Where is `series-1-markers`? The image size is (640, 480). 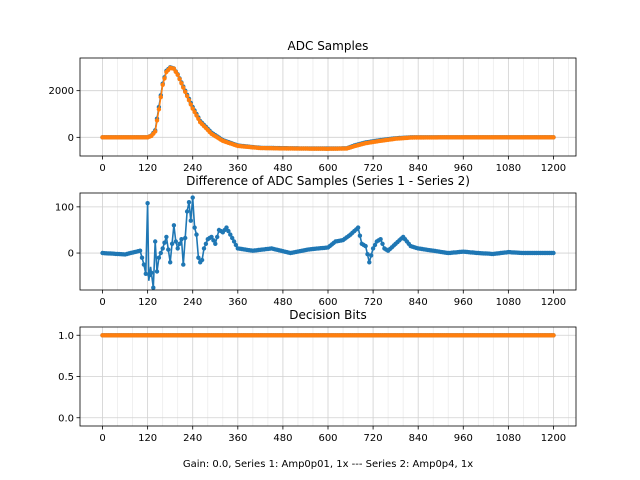 series-1-markers is located at coordinates (328, 242).